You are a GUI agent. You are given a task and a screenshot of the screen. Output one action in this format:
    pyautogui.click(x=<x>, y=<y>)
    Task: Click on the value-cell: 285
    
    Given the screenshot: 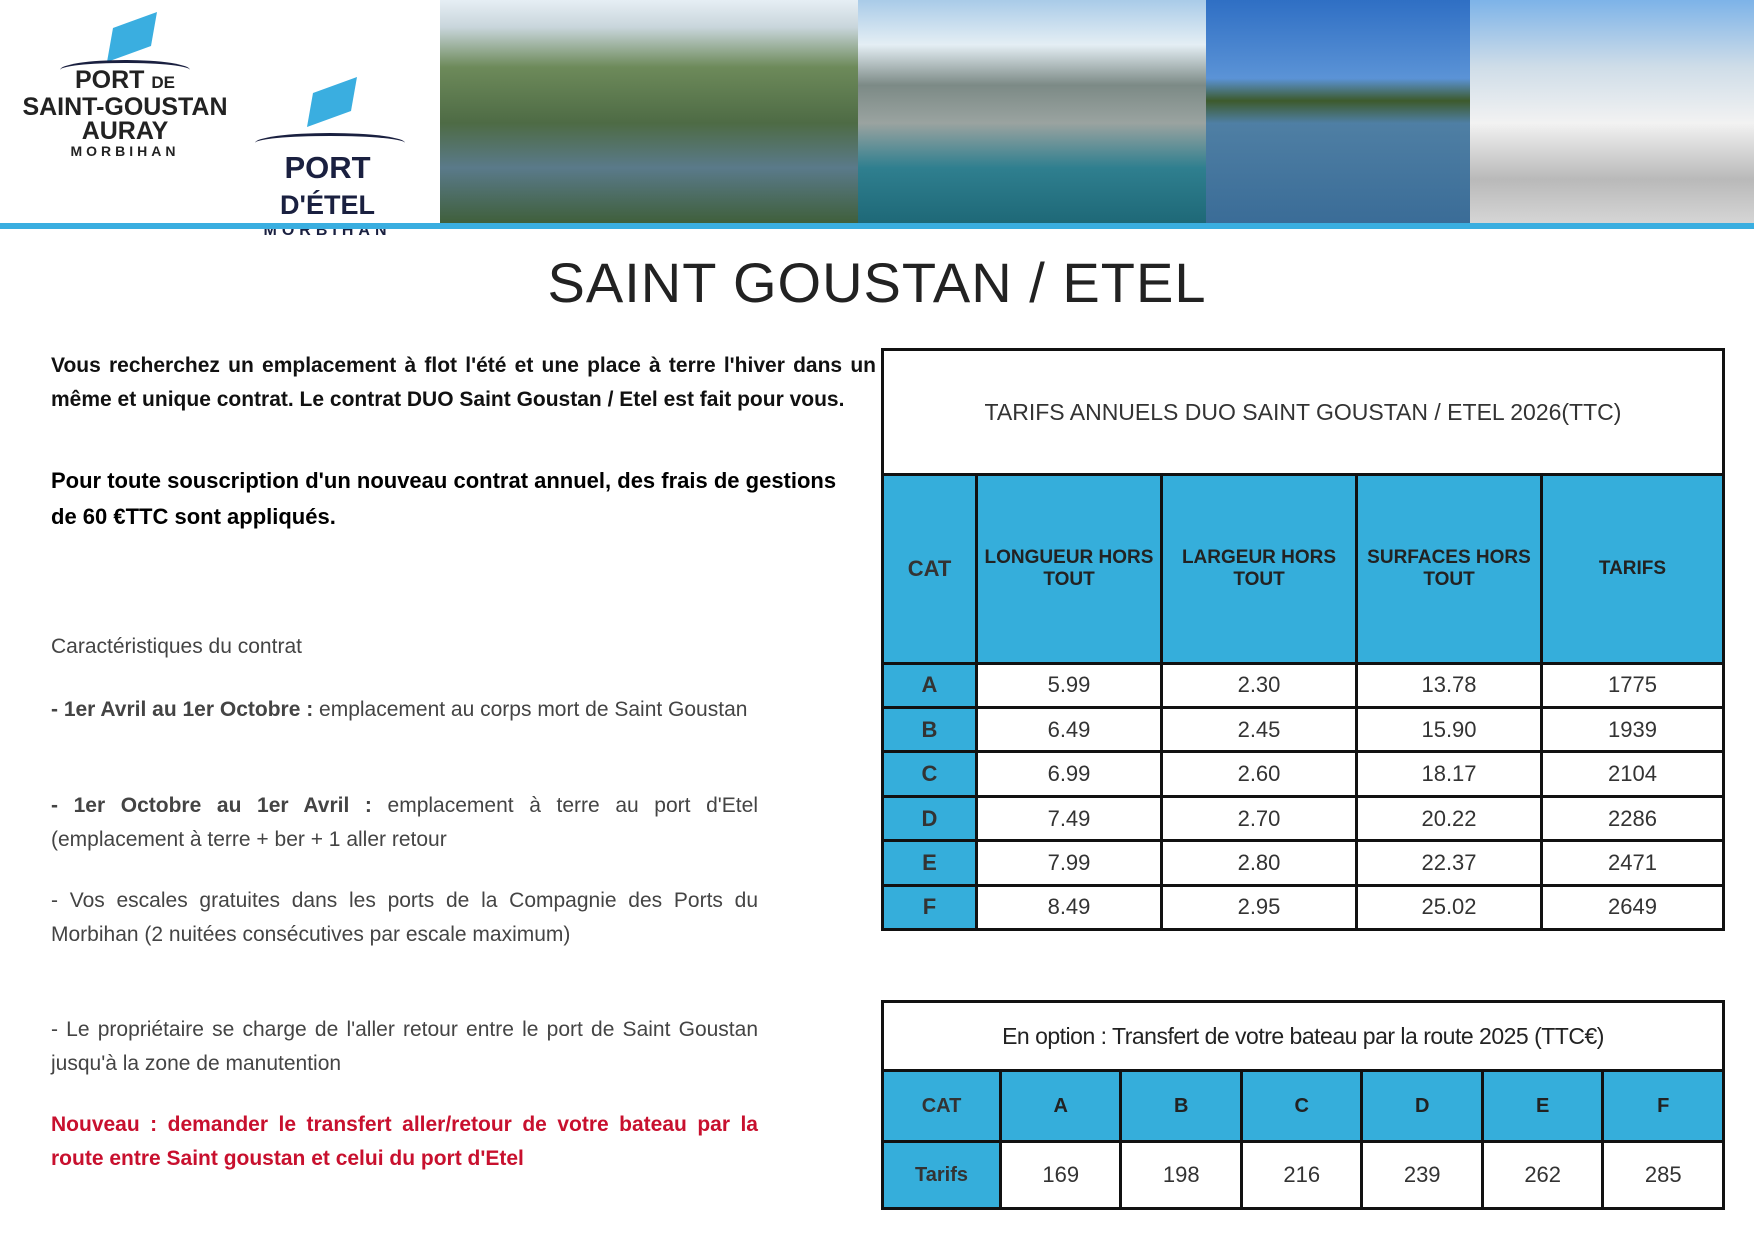 What is the action you would take?
    pyautogui.click(x=1663, y=1175)
    